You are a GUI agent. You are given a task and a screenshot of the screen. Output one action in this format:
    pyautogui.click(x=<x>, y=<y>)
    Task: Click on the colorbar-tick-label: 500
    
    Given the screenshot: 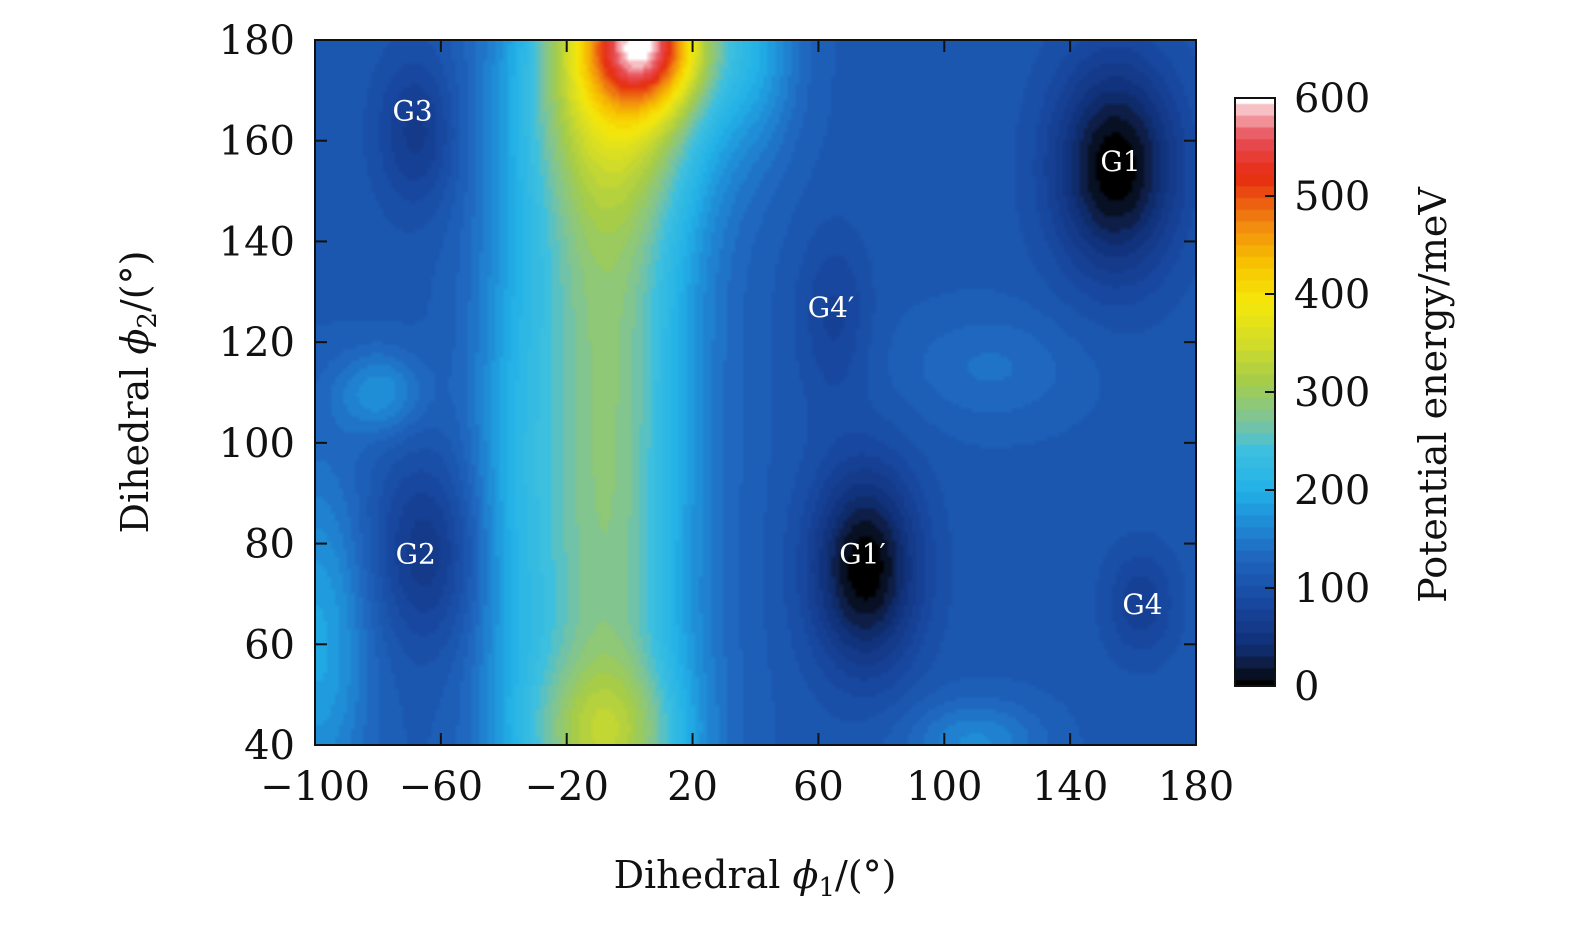 What is the action you would take?
    pyautogui.click(x=1332, y=197)
    